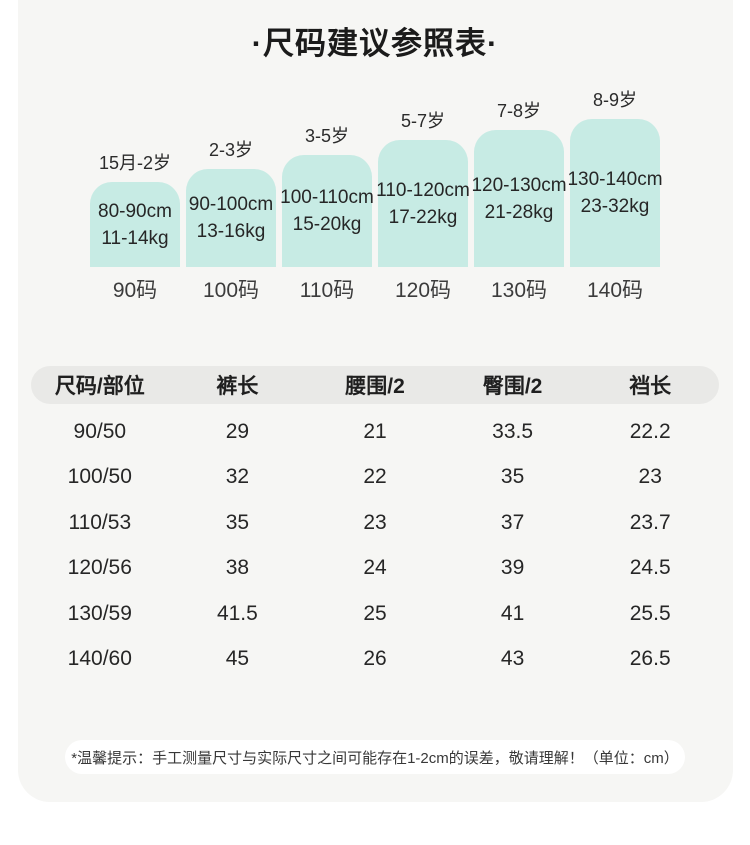  What do you see at coordinates (231, 204) in the screenshot?
I see `height-range-value: 90-100cm` at bounding box center [231, 204].